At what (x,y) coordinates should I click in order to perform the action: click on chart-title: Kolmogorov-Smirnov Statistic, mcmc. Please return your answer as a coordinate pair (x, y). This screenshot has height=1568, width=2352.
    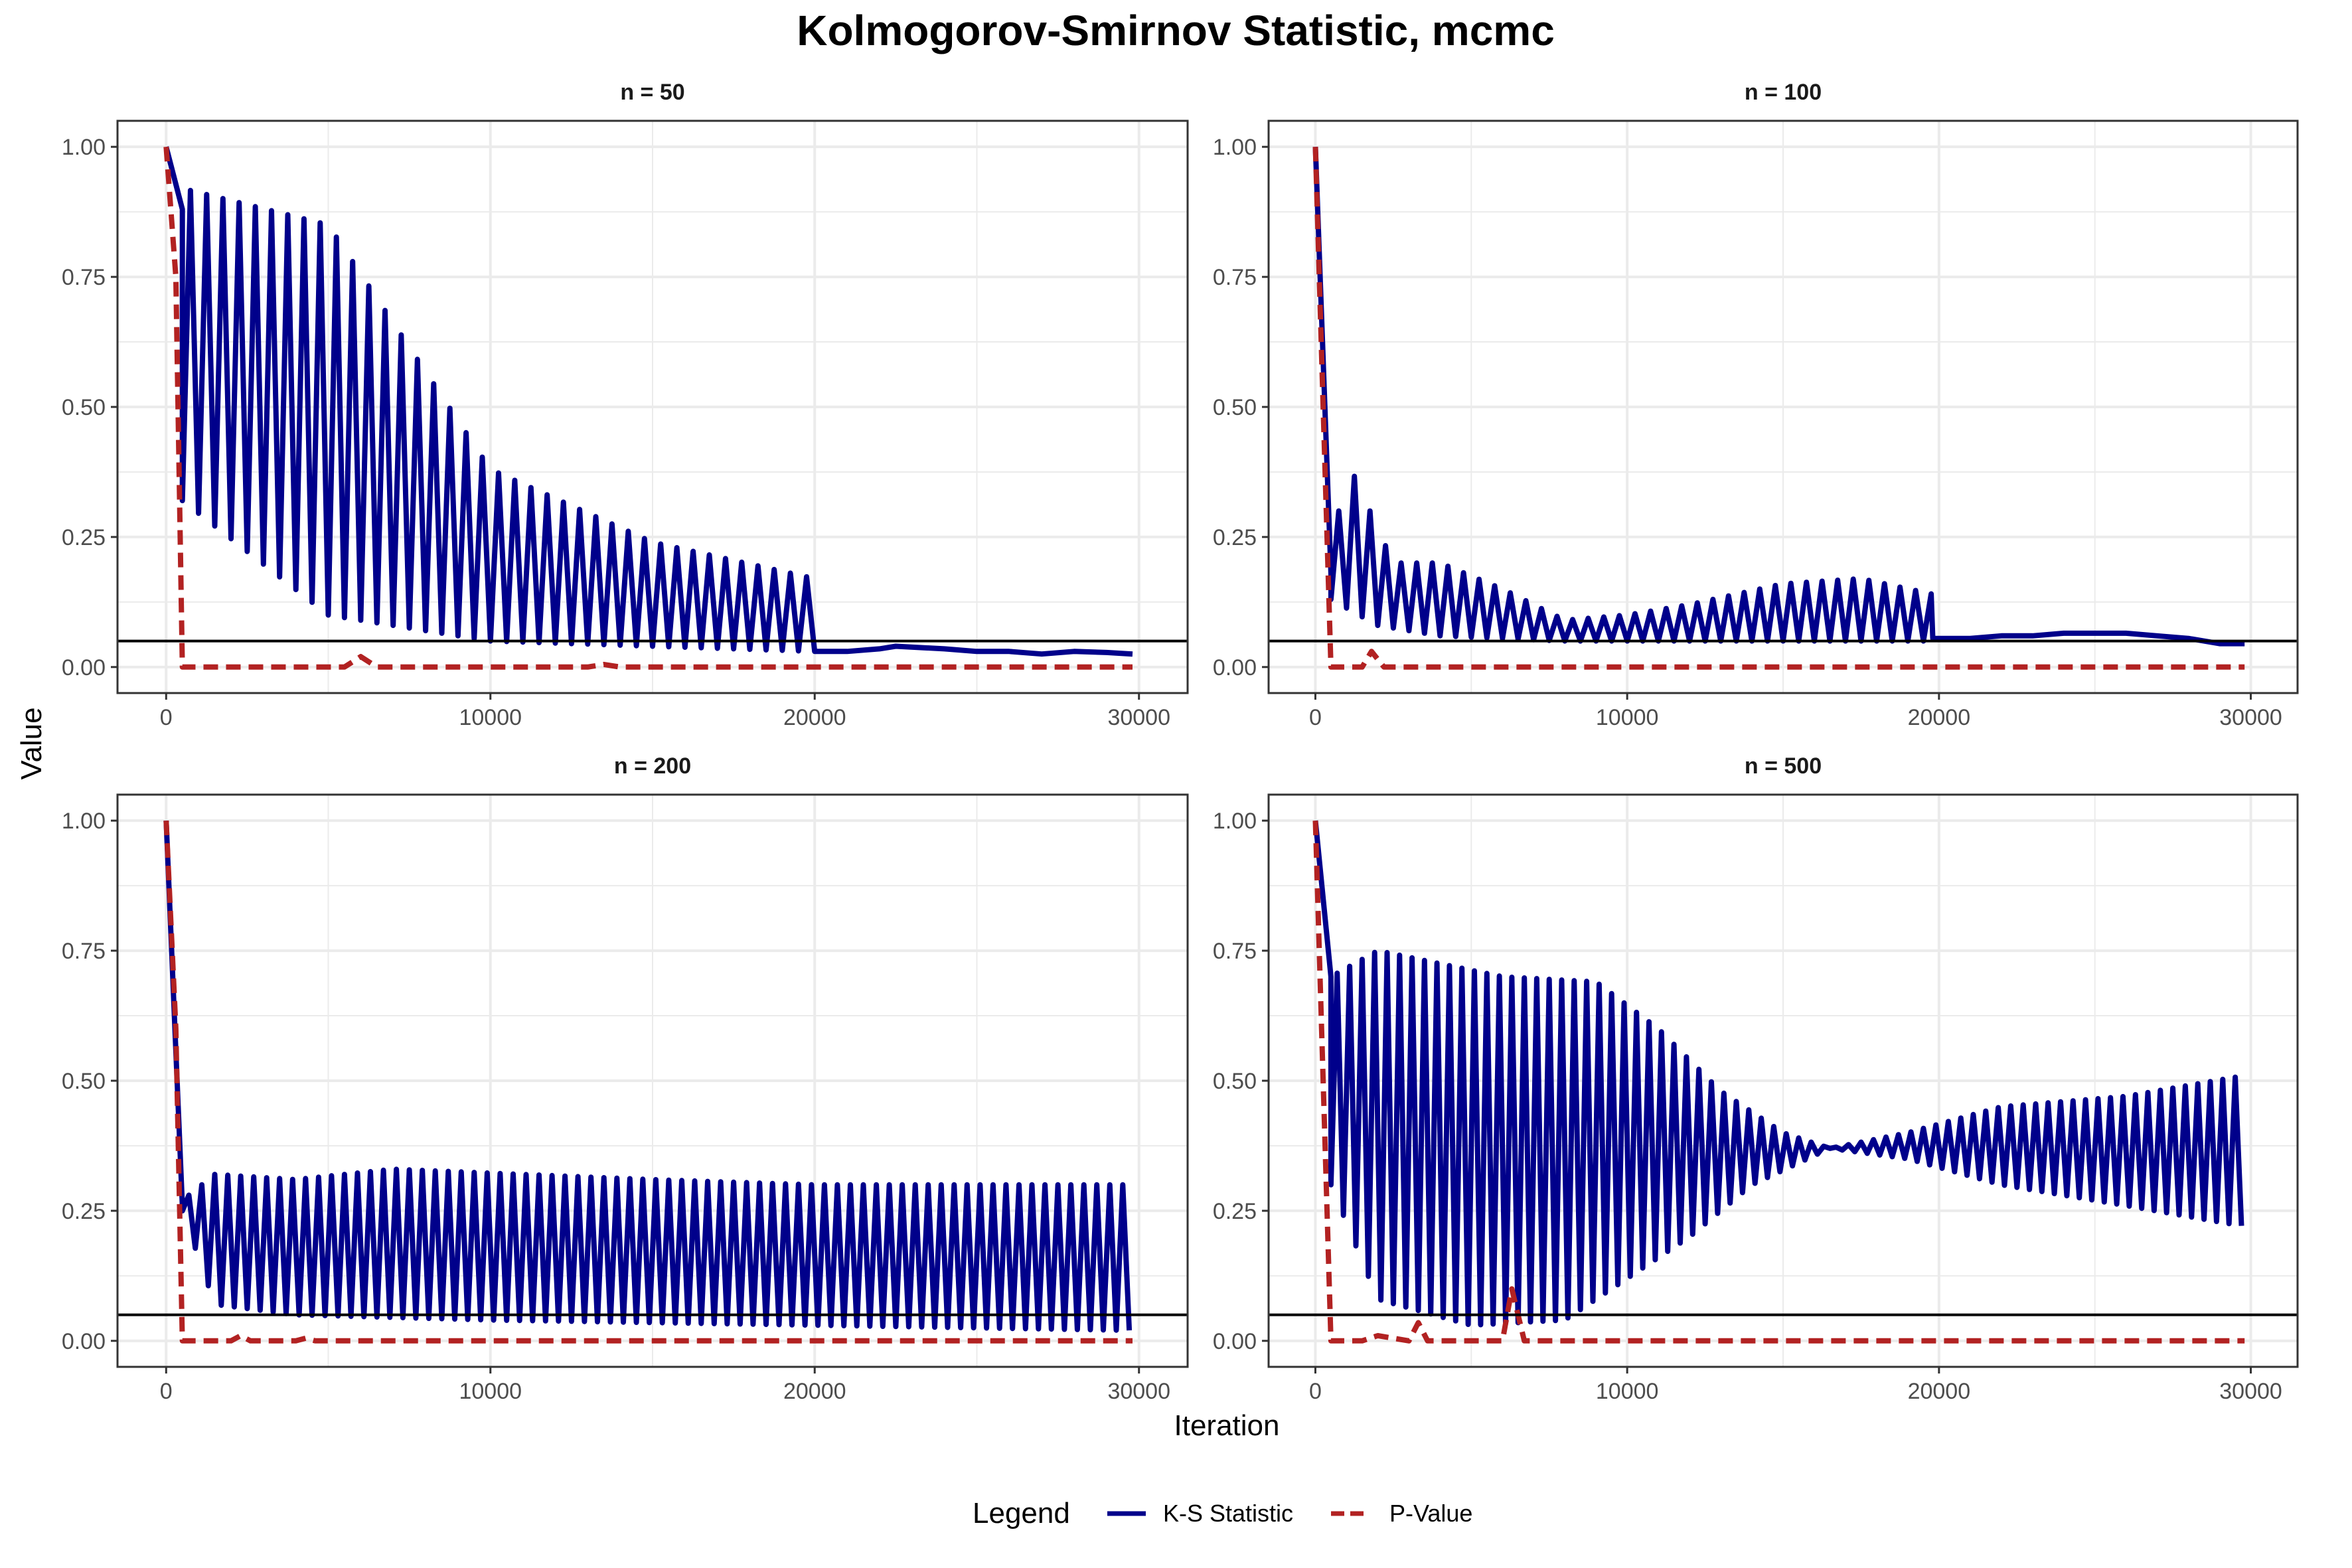
    Looking at the image, I should click on (1176, 31).